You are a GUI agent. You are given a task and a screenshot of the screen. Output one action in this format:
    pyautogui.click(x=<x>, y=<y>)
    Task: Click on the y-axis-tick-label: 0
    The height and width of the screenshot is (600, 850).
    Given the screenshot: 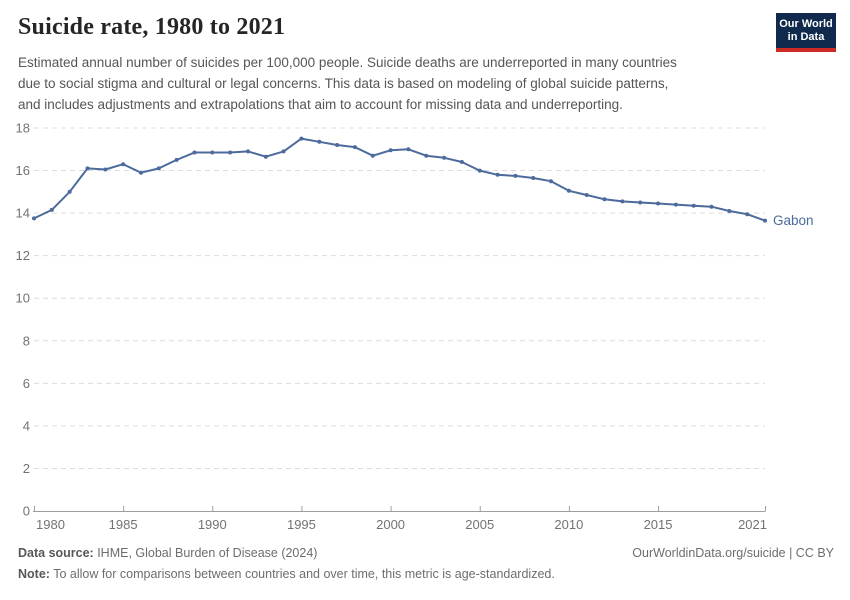 What is the action you would take?
    pyautogui.click(x=26, y=511)
    